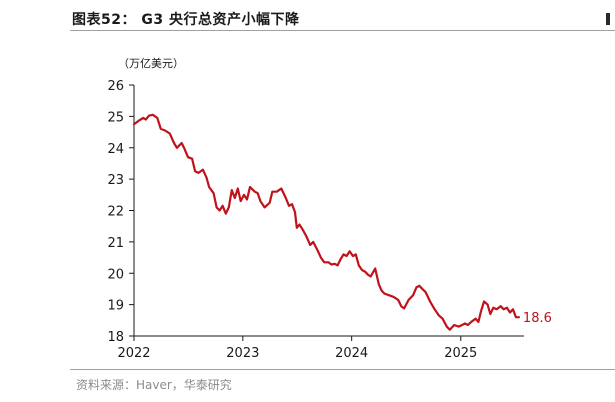 This screenshot has width=615, height=402. I want to click on y-tick-label: 25, so click(115, 117).